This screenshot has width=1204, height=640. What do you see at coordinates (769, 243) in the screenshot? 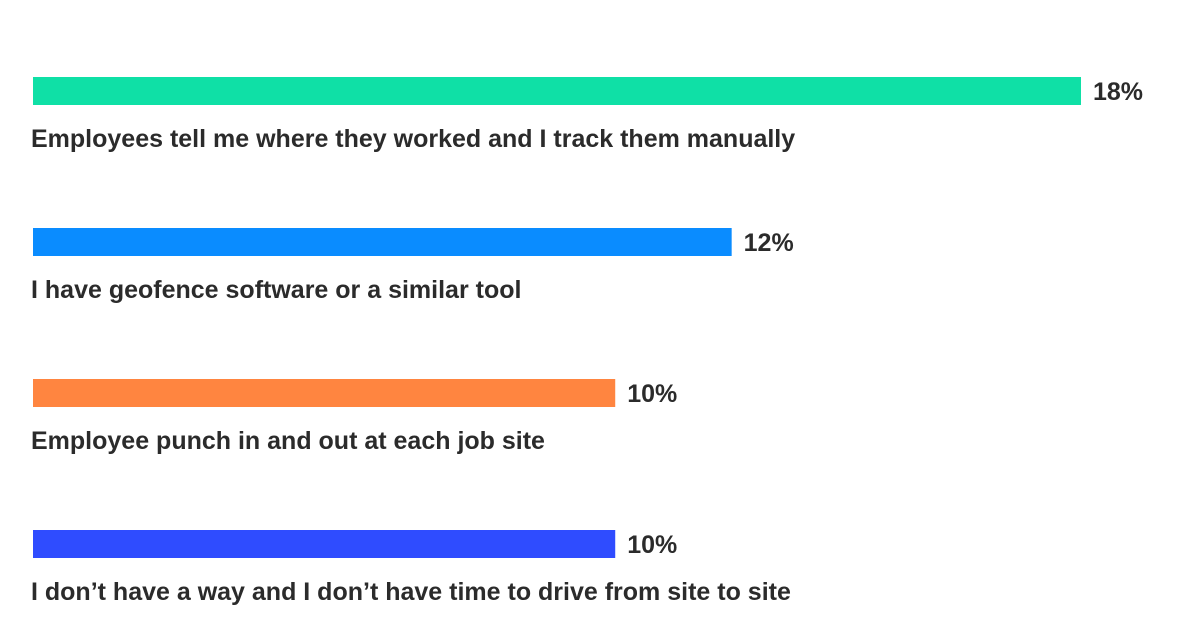
I see `value-label-2: 12%` at bounding box center [769, 243].